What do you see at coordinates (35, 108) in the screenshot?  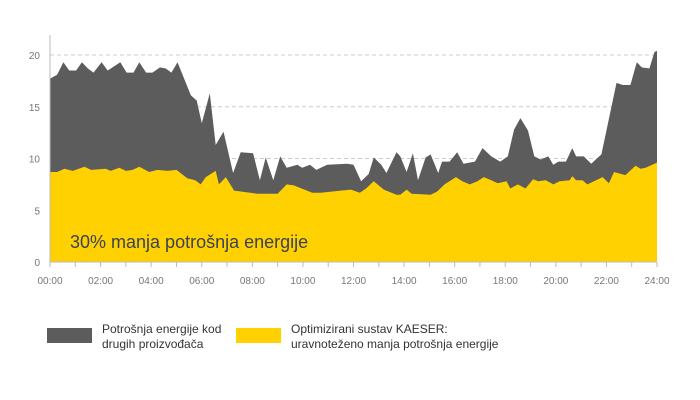 I see `y-tick-label: 15` at bounding box center [35, 108].